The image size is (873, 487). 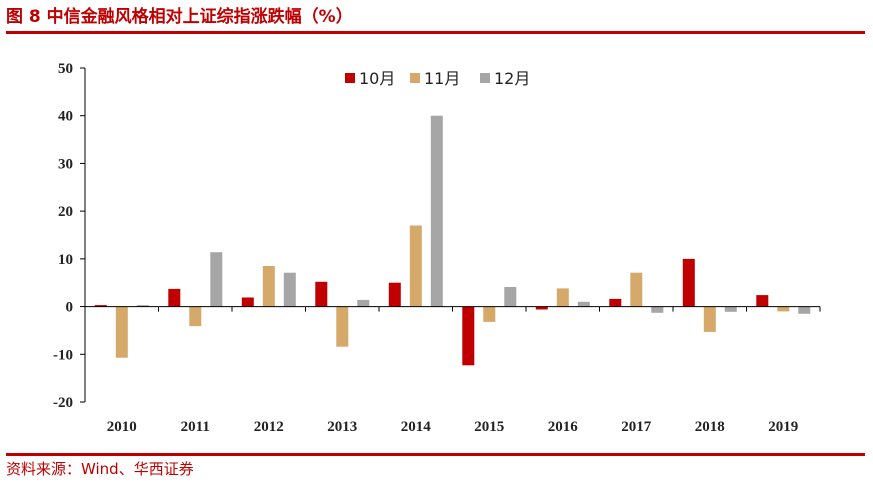 What do you see at coordinates (65, 260) in the screenshot?
I see `y-tick-label: 10` at bounding box center [65, 260].